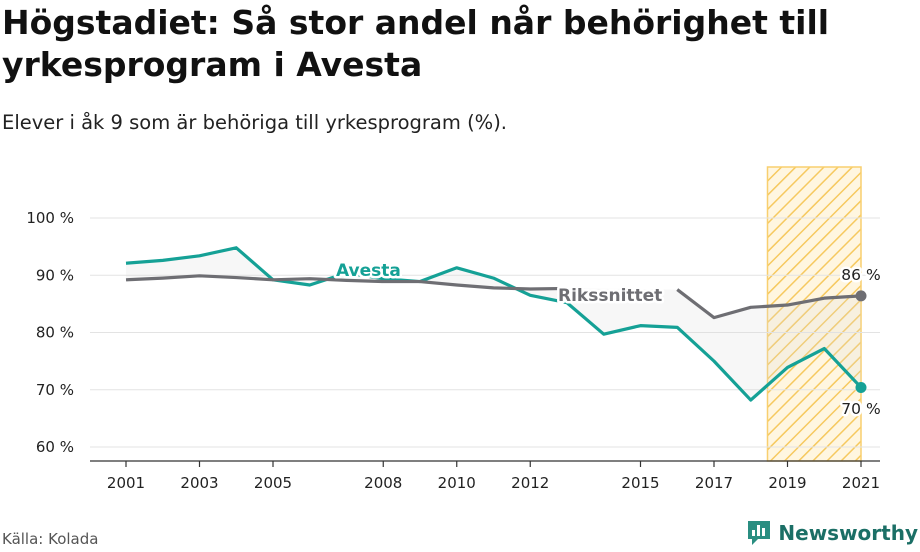 This screenshot has width=920, height=552. I want to click on series-line-rikssnittet, so click(493, 297).